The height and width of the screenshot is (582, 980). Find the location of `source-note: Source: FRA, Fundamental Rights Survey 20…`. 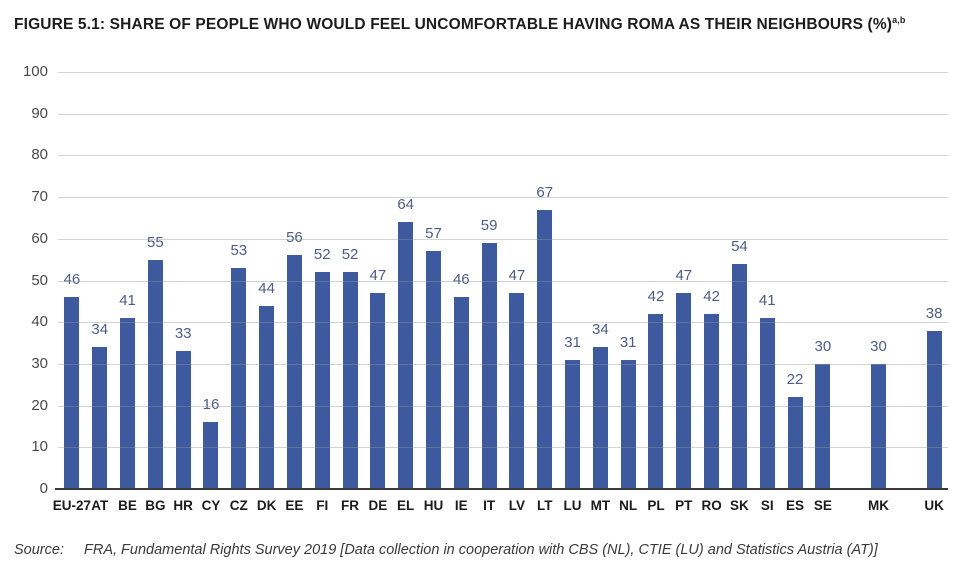

source-note: Source: FRA, Fundamental Rights Survey 20… is located at coordinates (446, 550).